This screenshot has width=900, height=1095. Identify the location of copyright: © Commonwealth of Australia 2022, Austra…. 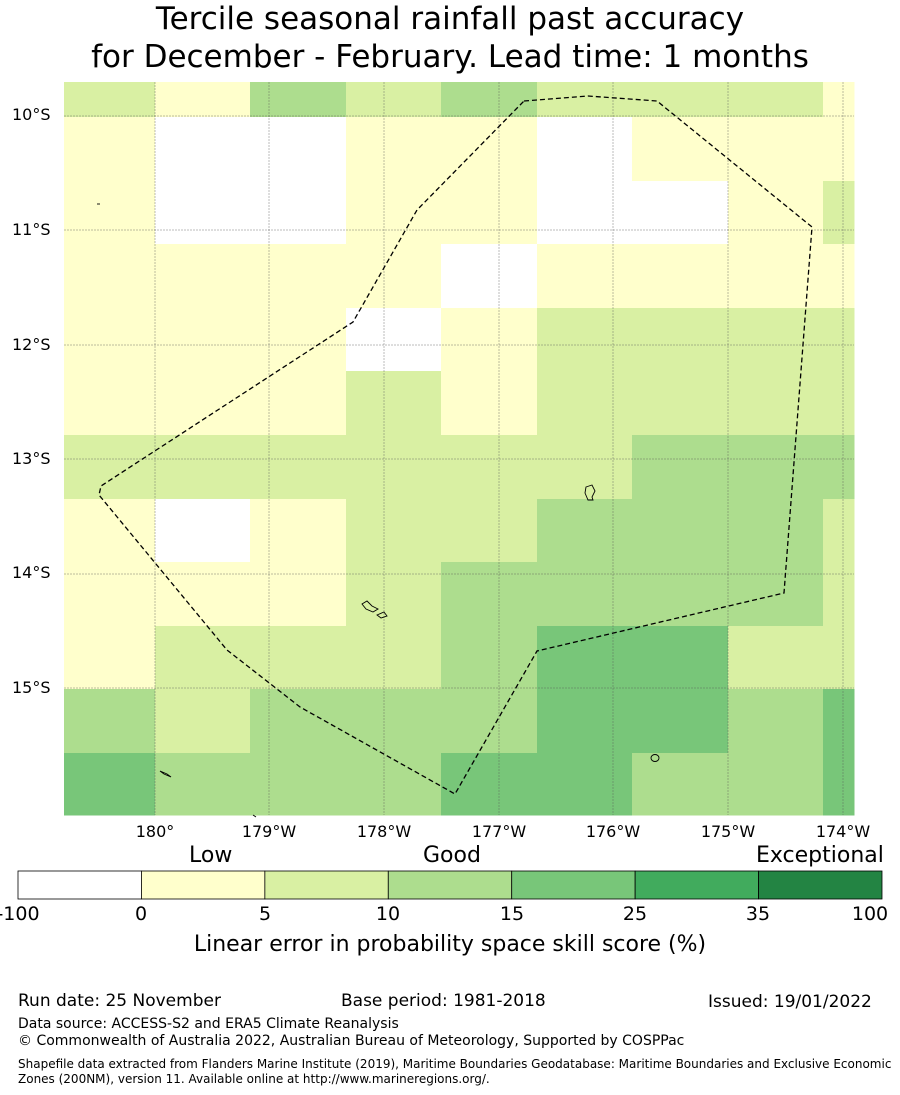
(351, 1041).